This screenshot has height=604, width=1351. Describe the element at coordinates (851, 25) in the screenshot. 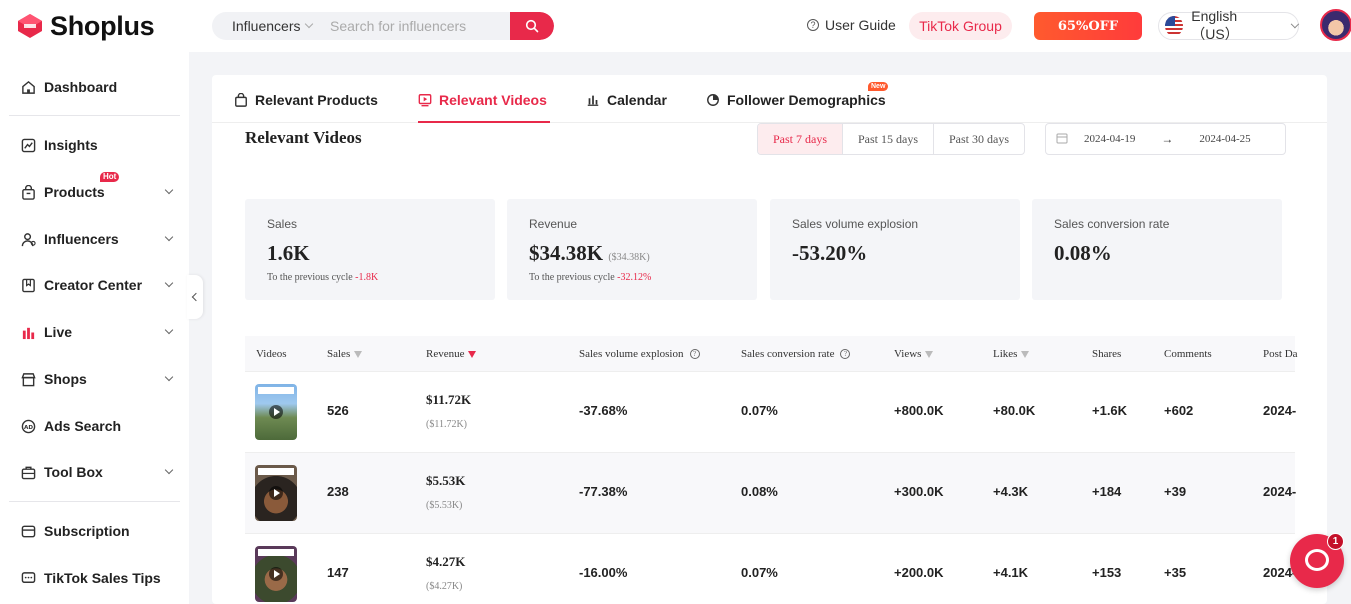

I see `user-guide-link: ? User Guide` at that location.